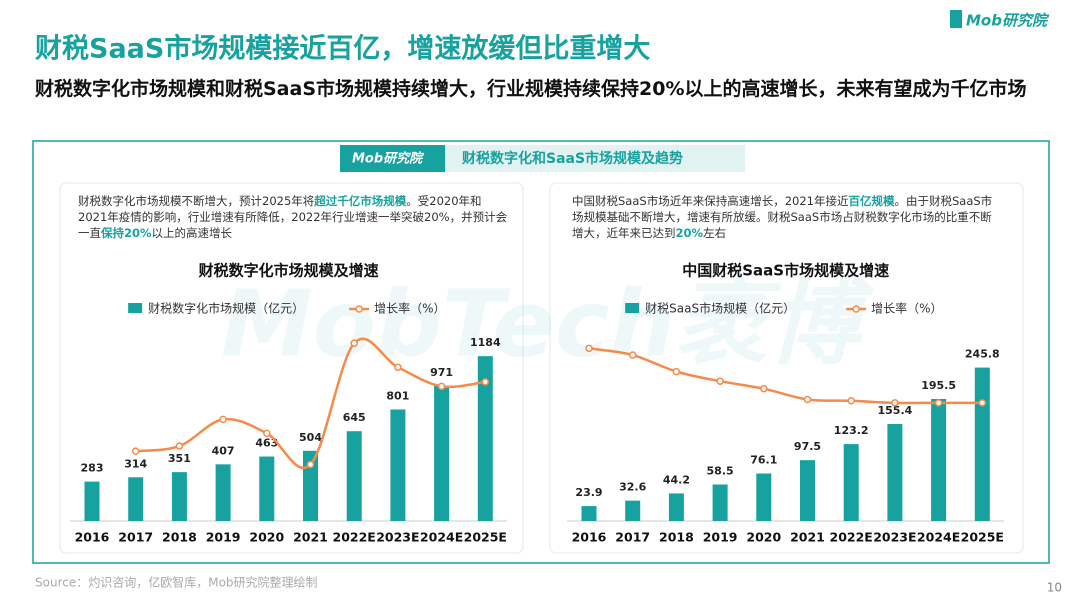 This screenshot has height=608, width=1080. I want to click on watermark: MobTech袤博, so click(547, 323).